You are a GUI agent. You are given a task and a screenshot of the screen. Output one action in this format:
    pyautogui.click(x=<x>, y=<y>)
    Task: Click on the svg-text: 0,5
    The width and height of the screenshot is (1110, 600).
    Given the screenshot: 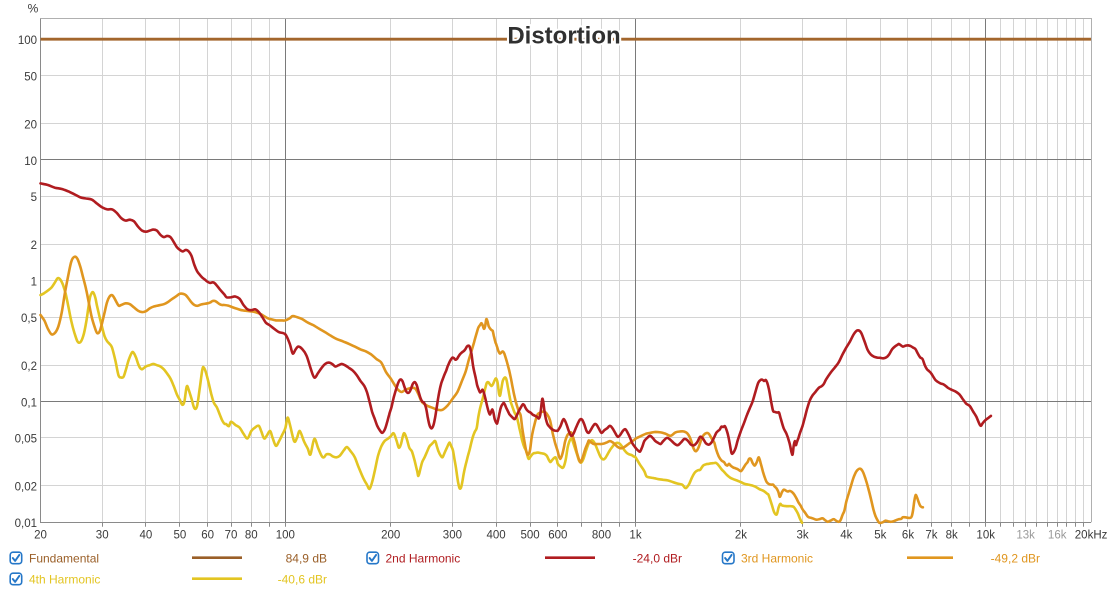 What is the action you would take?
    pyautogui.click(x=29, y=319)
    